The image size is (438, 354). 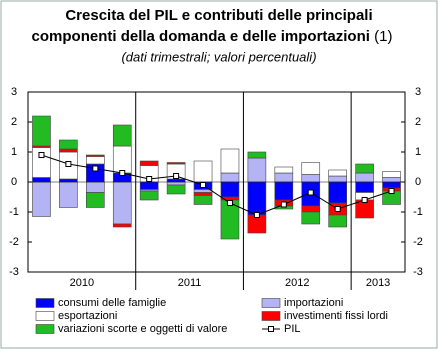 What do you see at coordinates (378, 283) in the screenshot?
I see `x-tick-label: 2013` at bounding box center [378, 283].